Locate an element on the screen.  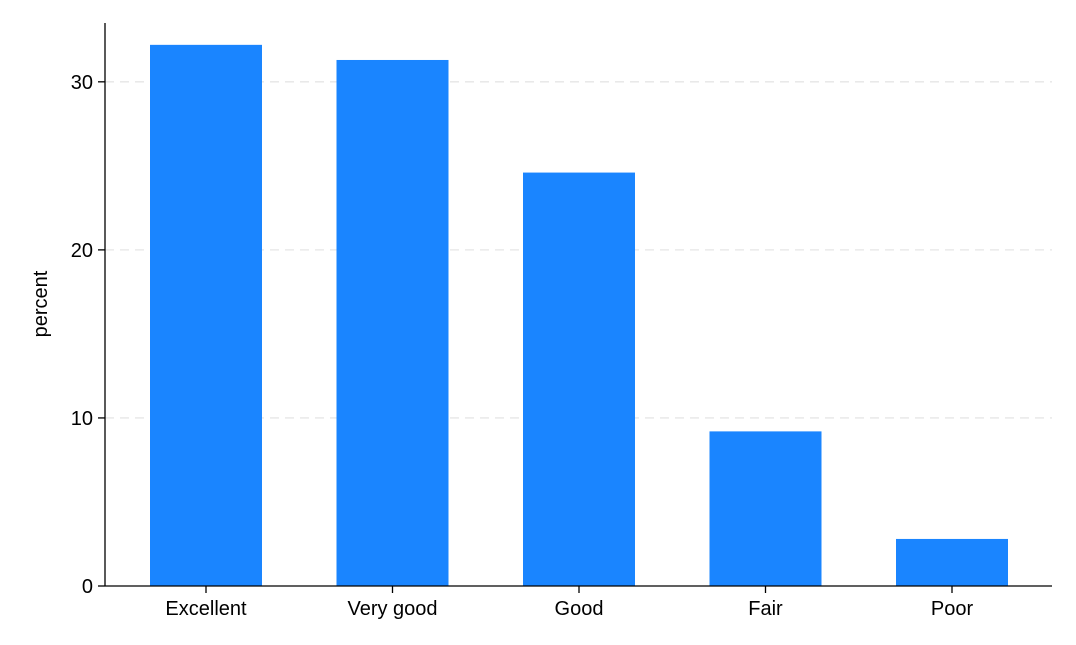
bar-poor is located at coordinates (952, 562).